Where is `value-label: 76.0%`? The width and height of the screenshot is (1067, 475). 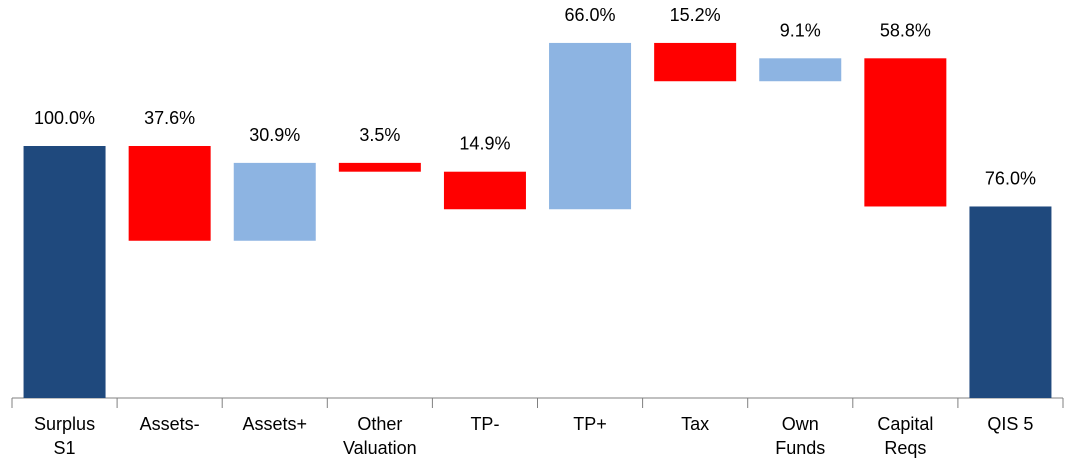
value-label: 76.0% is located at coordinates (1010, 178).